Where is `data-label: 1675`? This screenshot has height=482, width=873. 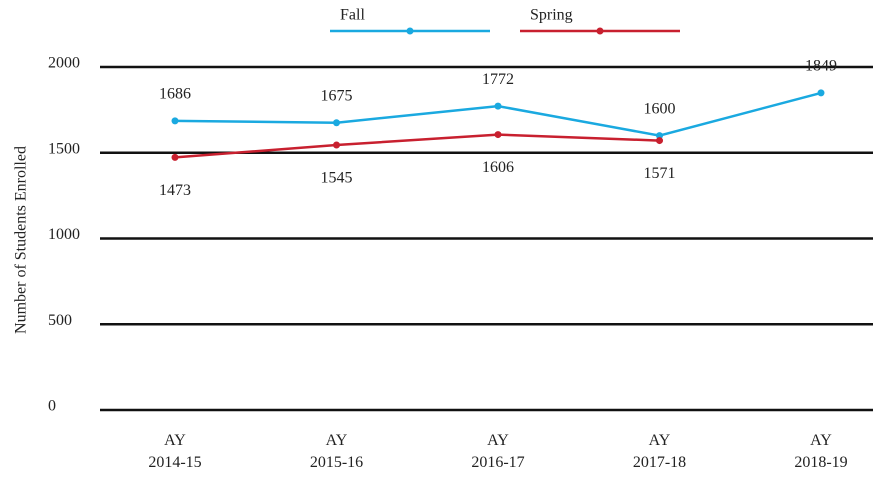 data-label: 1675 is located at coordinates (337, 95).